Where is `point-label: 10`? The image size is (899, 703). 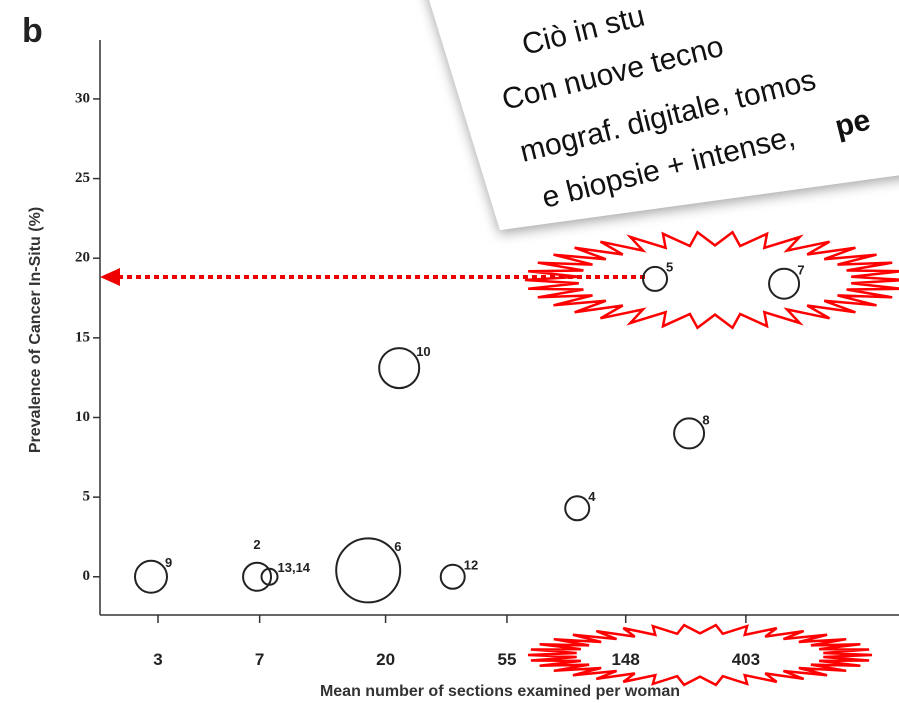 point-label: 10 is located at coordinates (423, 351).